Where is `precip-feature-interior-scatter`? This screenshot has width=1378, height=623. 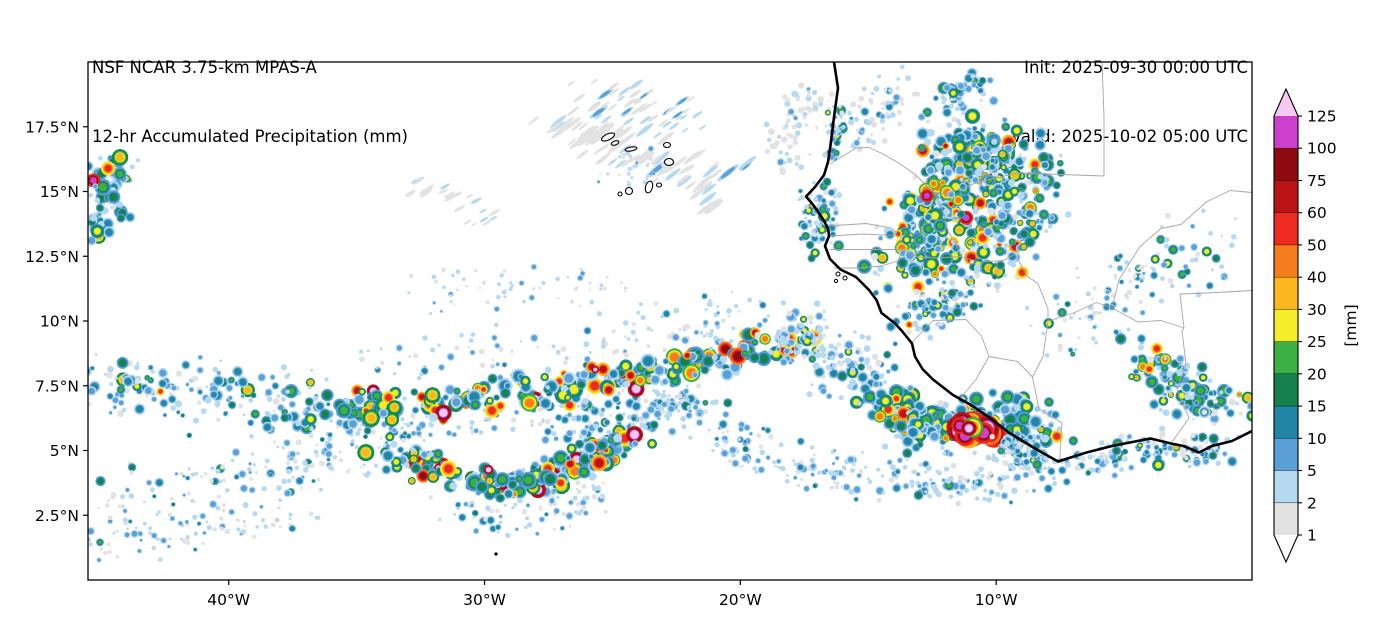
precip-feature-interior-scatter is located at coordinates (1131, 283).